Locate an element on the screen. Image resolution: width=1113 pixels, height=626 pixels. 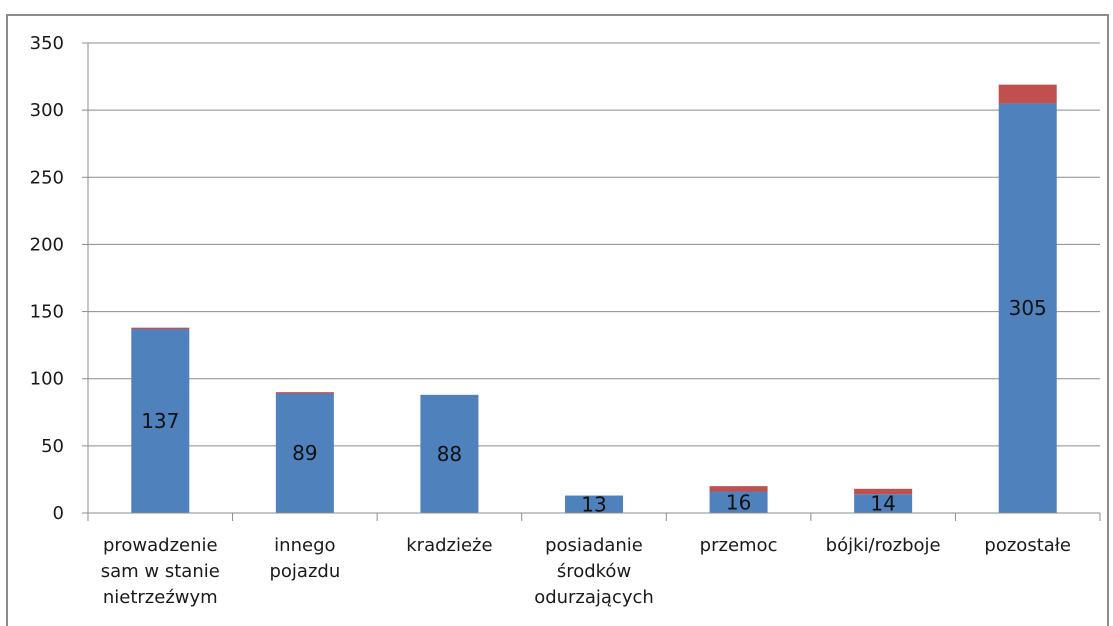
y-tick-label: 50 is located at coordinates (52, 446).